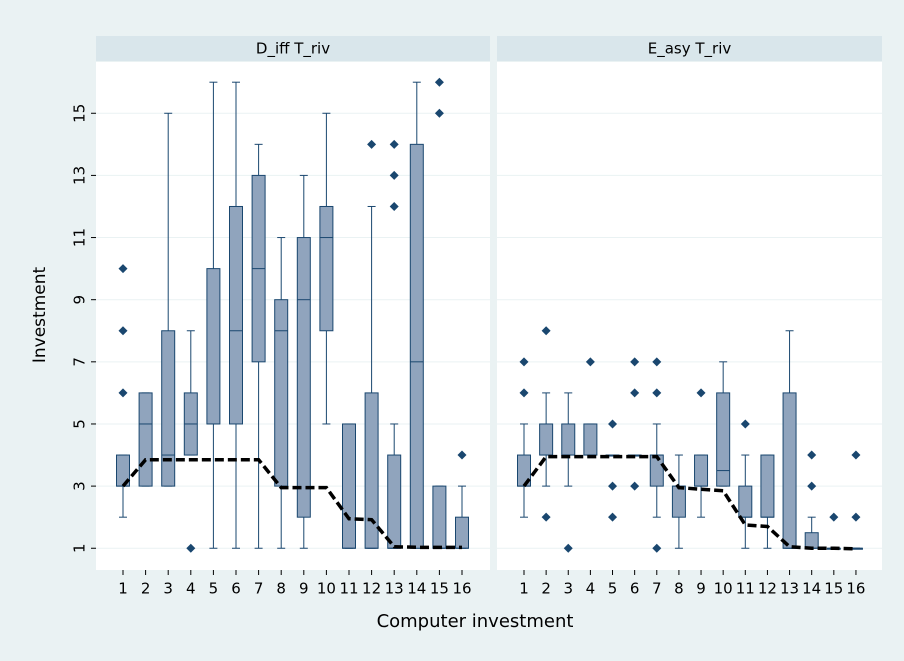  What do you see at coordinates (80, 548) in the screenshot?
I see `y-tick-label: 1` at bounding box center [80, 548].